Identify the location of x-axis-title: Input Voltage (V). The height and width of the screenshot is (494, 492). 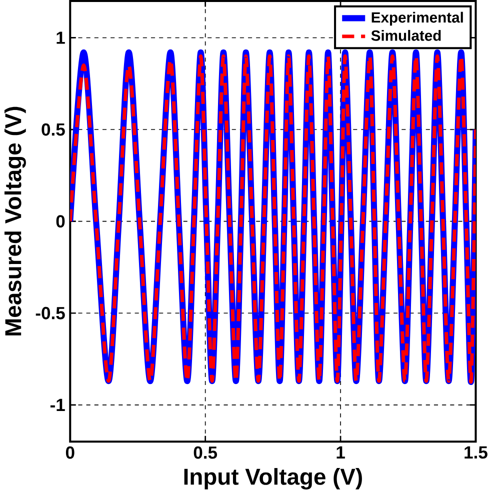
(273, 479).